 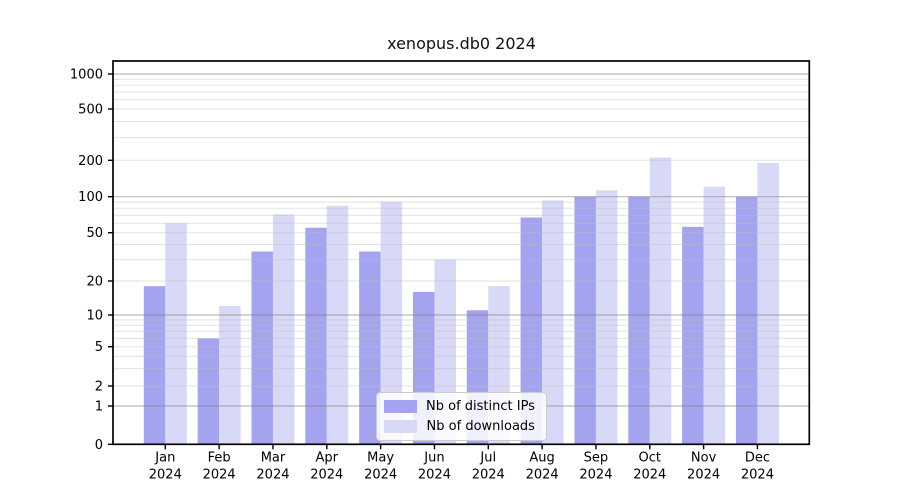 What do you see at coordinates (400, 426) in the screenshot?
I see `legend-swatch-downloads` at bounding box center [400, 426].